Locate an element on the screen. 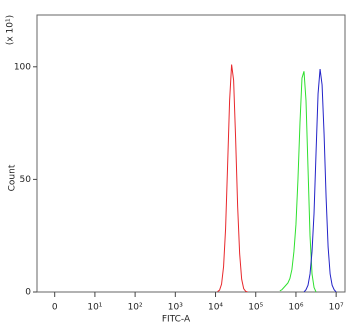  x-tick-label: 10³ is located at coordinates (175, 308).